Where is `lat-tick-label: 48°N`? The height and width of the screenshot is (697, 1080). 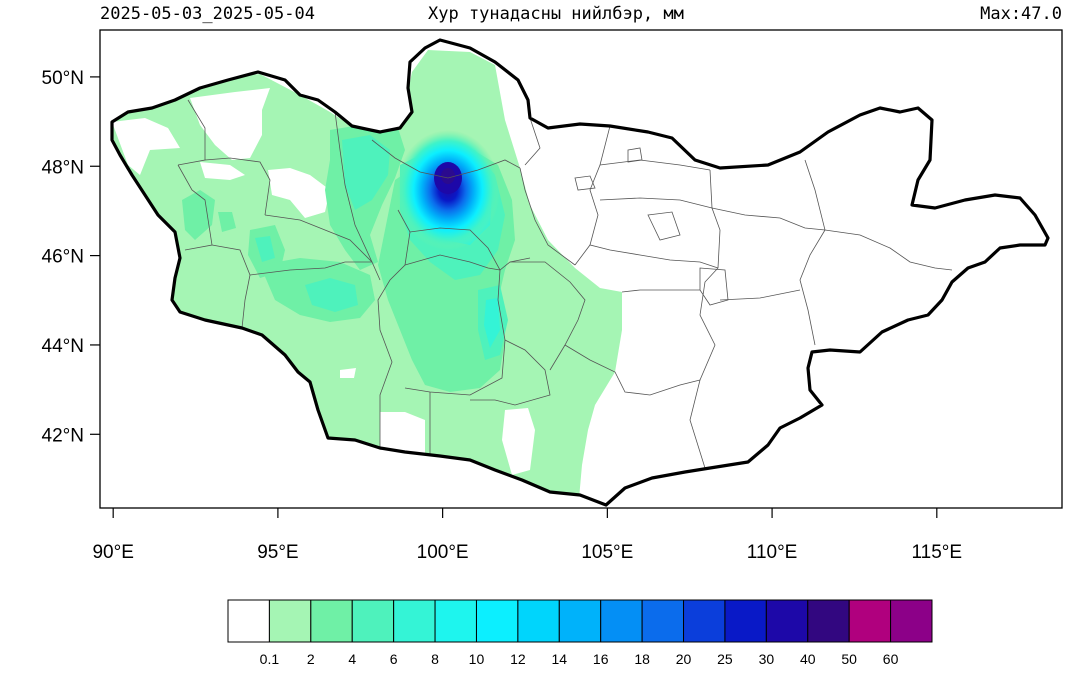 lat-tick-label: 48°N is located at coordinates (63, 167).